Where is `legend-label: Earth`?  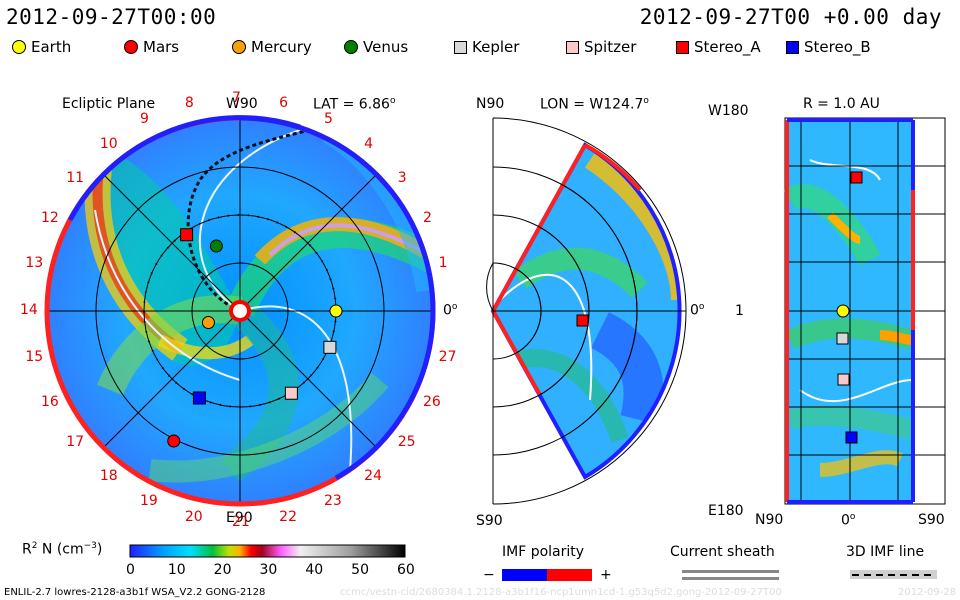
legend-label: Earth is located at coordinates (51, 47).